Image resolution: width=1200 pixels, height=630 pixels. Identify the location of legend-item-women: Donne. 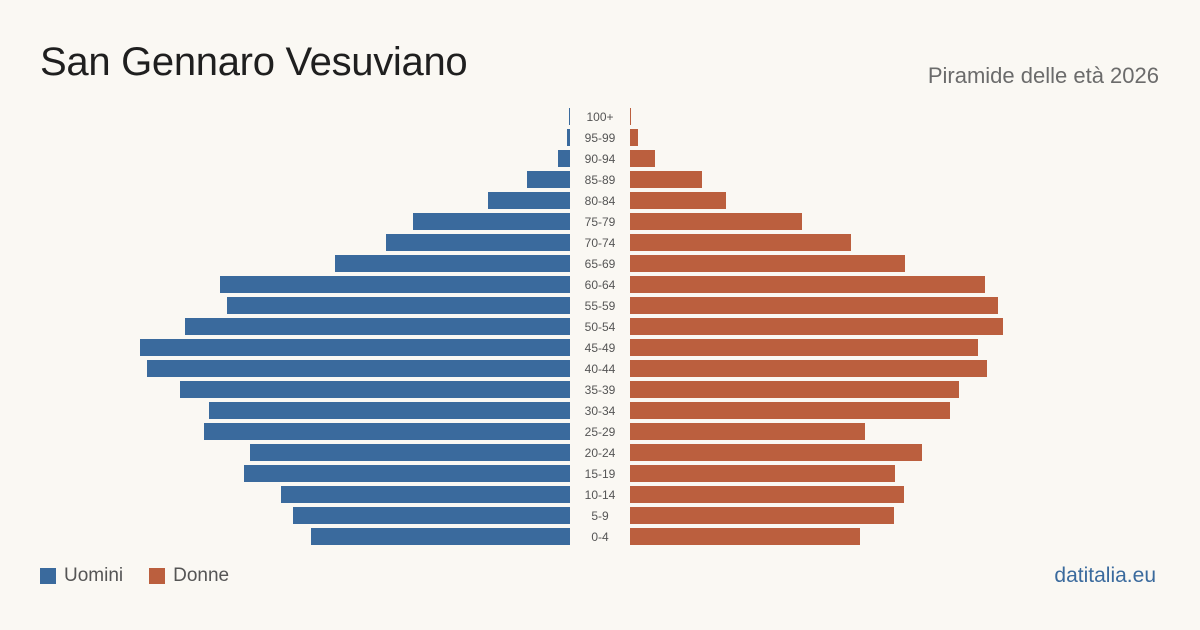
(189, 576).